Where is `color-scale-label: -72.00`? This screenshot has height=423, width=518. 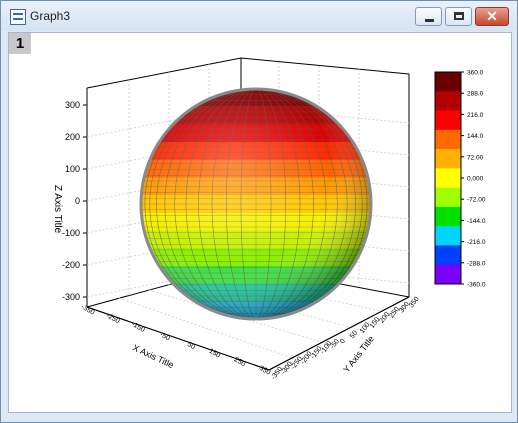 color-scale-label: -72.00 is located at coordinates (476, 200).